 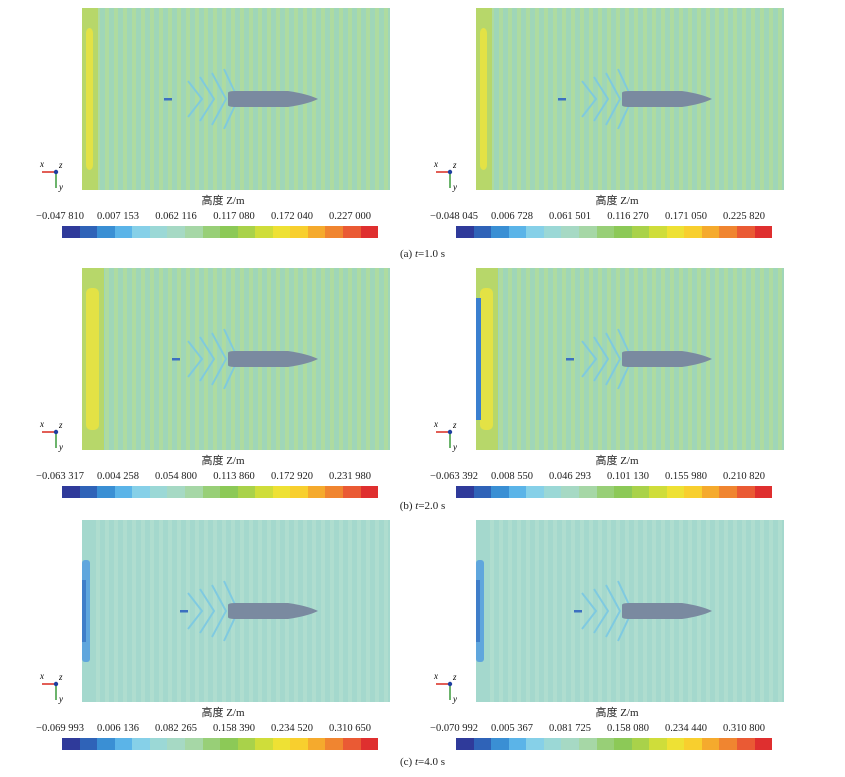 I want to click on colorbar-tick-label: 0.117 080, so click(x=234, y=216).